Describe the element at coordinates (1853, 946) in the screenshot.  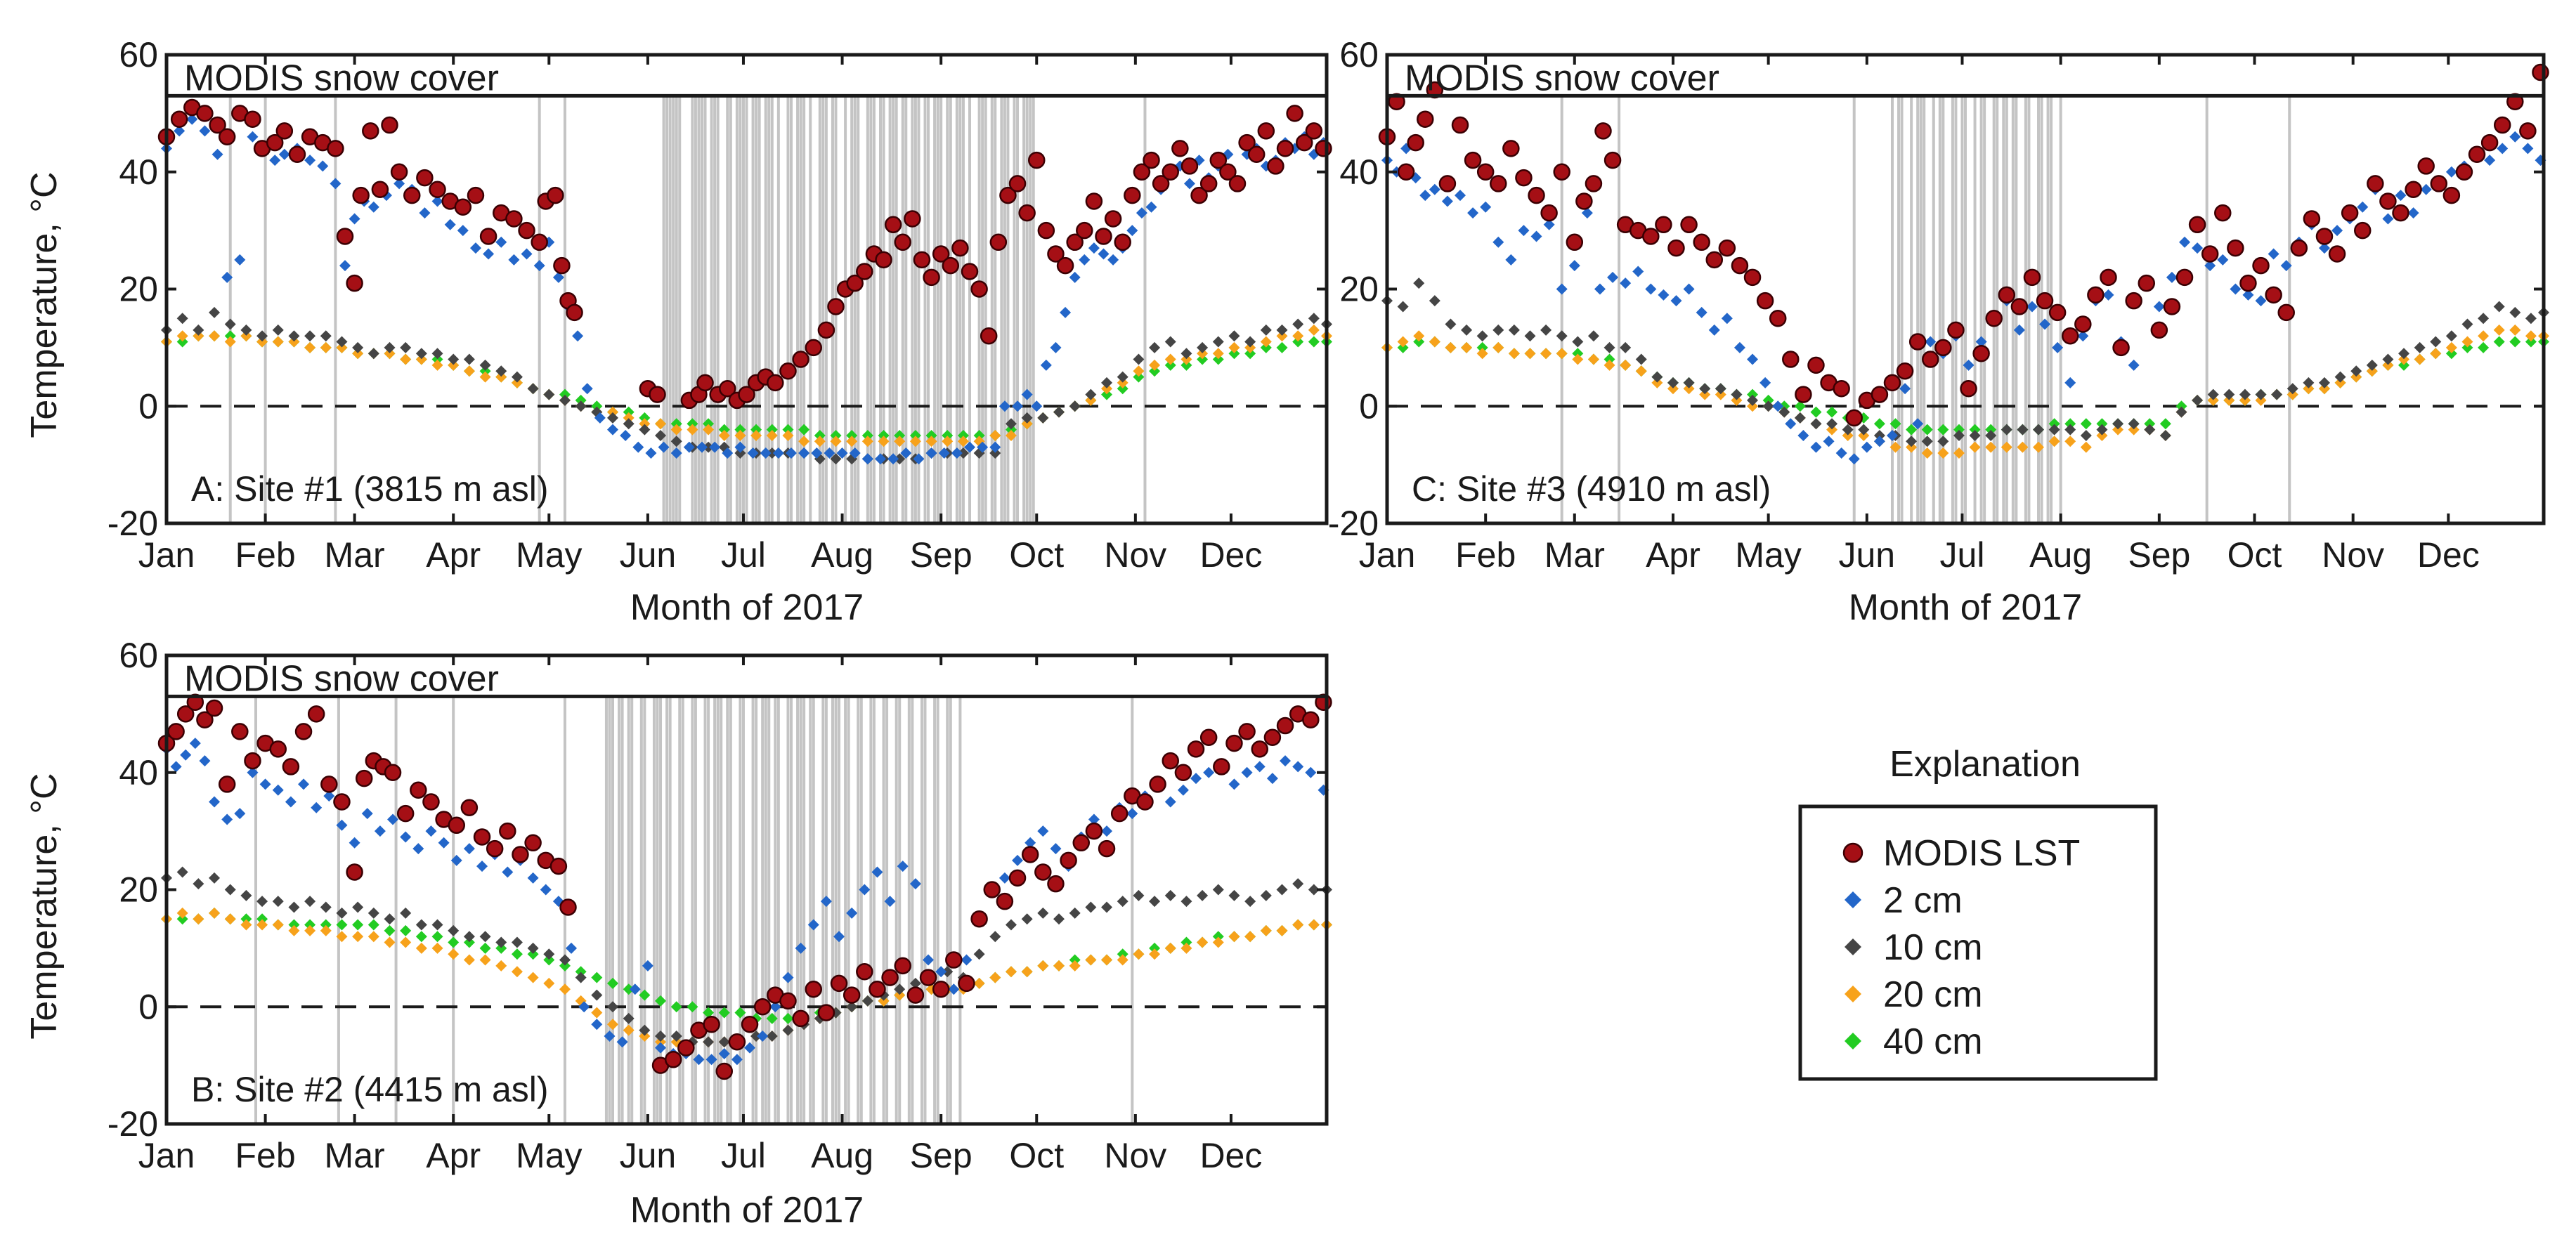
I see `legend-marker` at that location.